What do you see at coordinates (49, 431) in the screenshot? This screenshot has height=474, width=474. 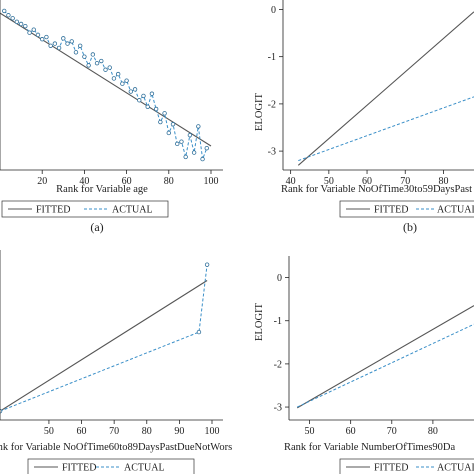 I see `panel-c-x-tick-label: 50` at bounding box center [49, 431].